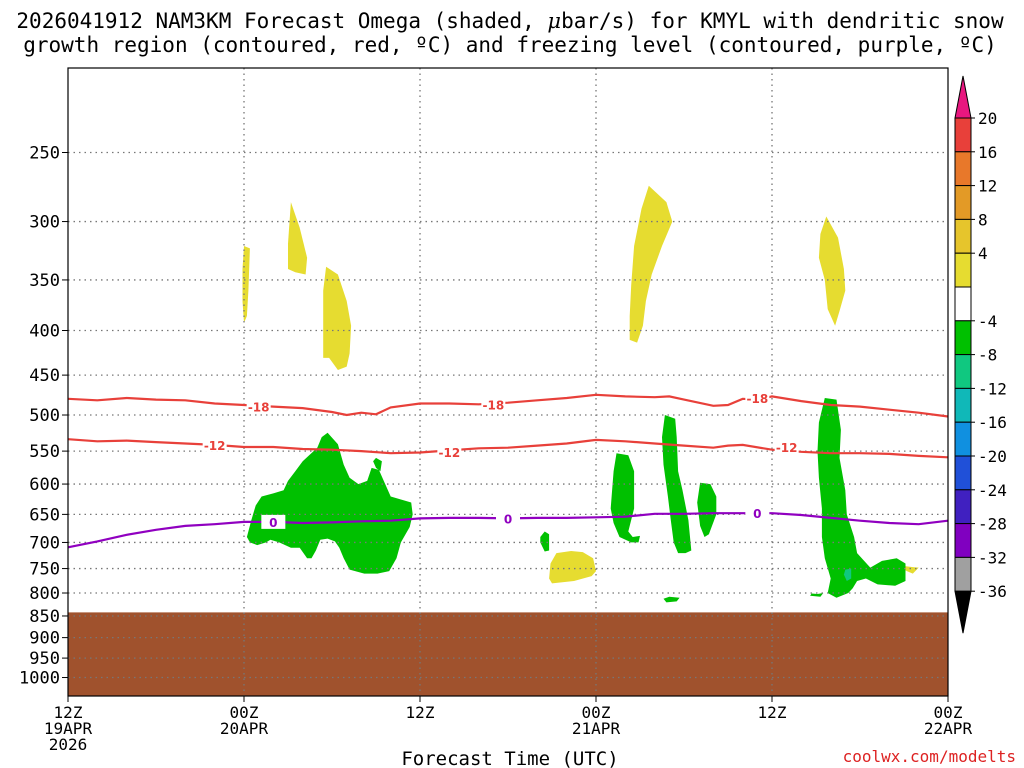  I want to click on contour-label-1-1: -12, so click(449, 453).